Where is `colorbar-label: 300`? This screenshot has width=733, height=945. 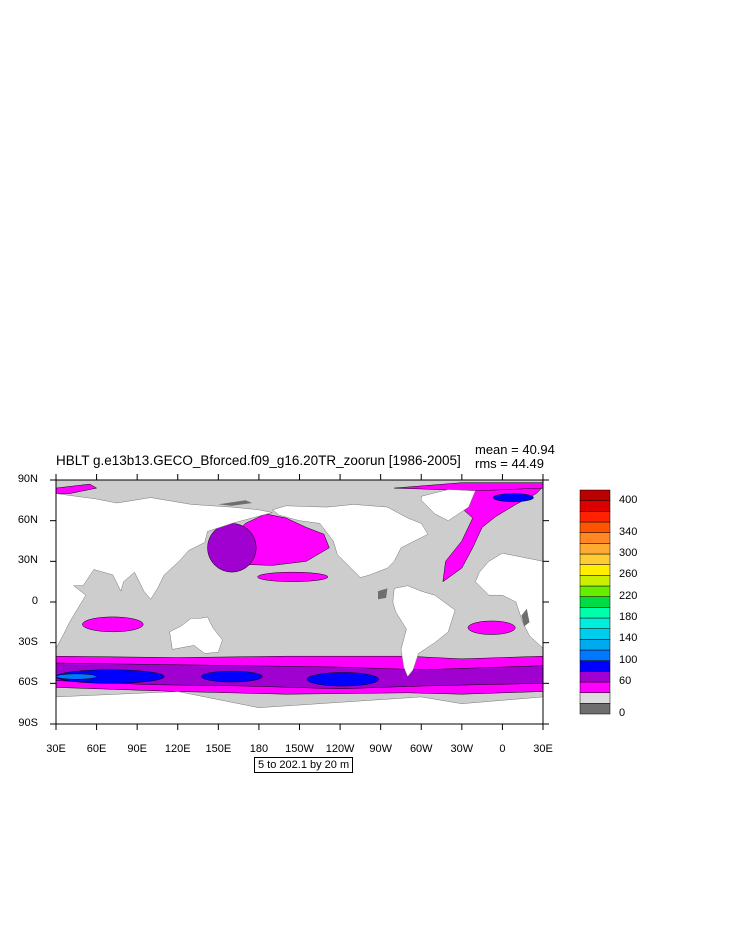
colorbar-label: 300 is located at coordinates (628, 553).